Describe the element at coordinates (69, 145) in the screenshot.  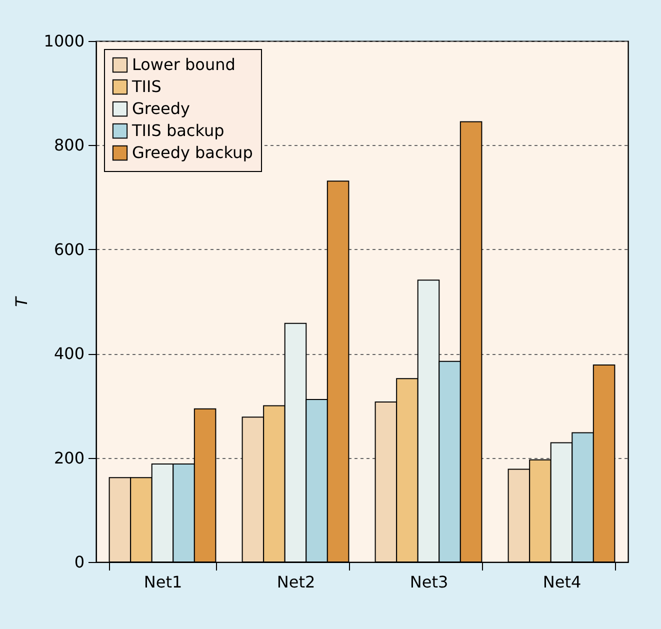
I see `y-tick-label: 800` at that location.